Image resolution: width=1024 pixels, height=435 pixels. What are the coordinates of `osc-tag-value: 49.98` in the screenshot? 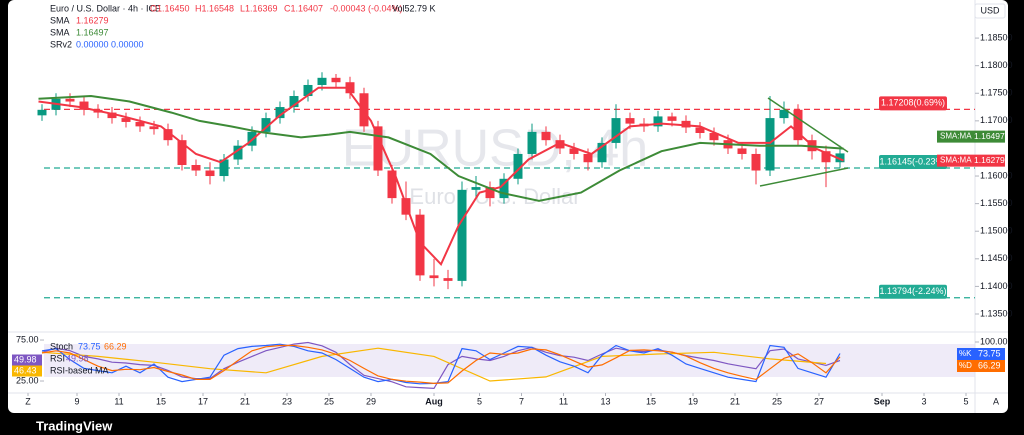 It's located at (25, 359).